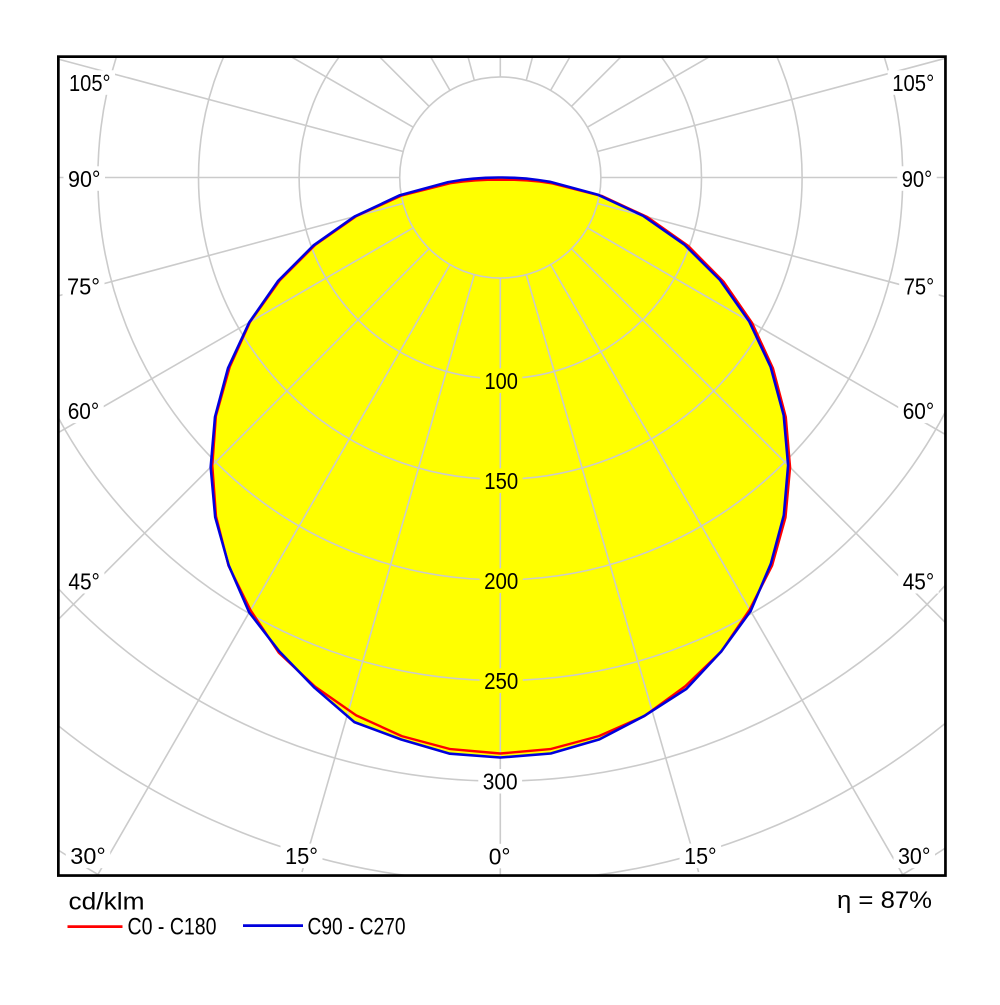 This screenshot has width=1000, height=1005. I want to click on svg-text: 150, so click(501, 481).